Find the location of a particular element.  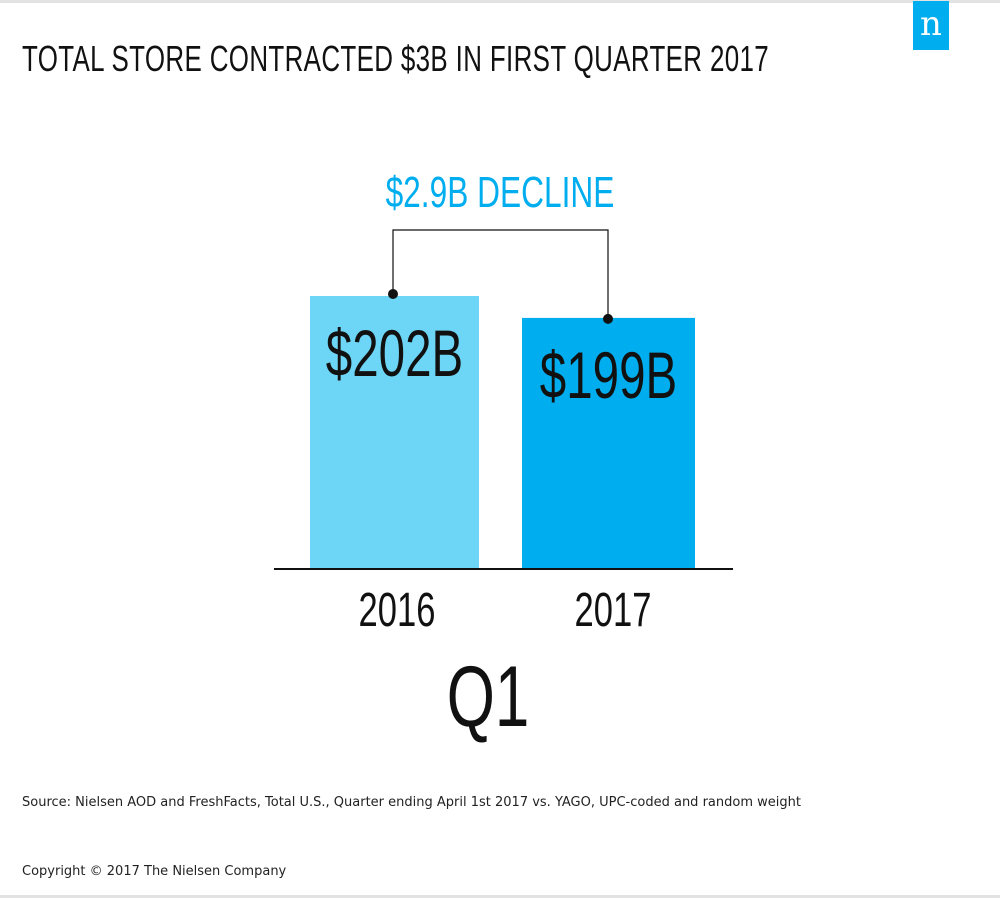

value-label-2017: $199B is located at coordinates (608, 375).